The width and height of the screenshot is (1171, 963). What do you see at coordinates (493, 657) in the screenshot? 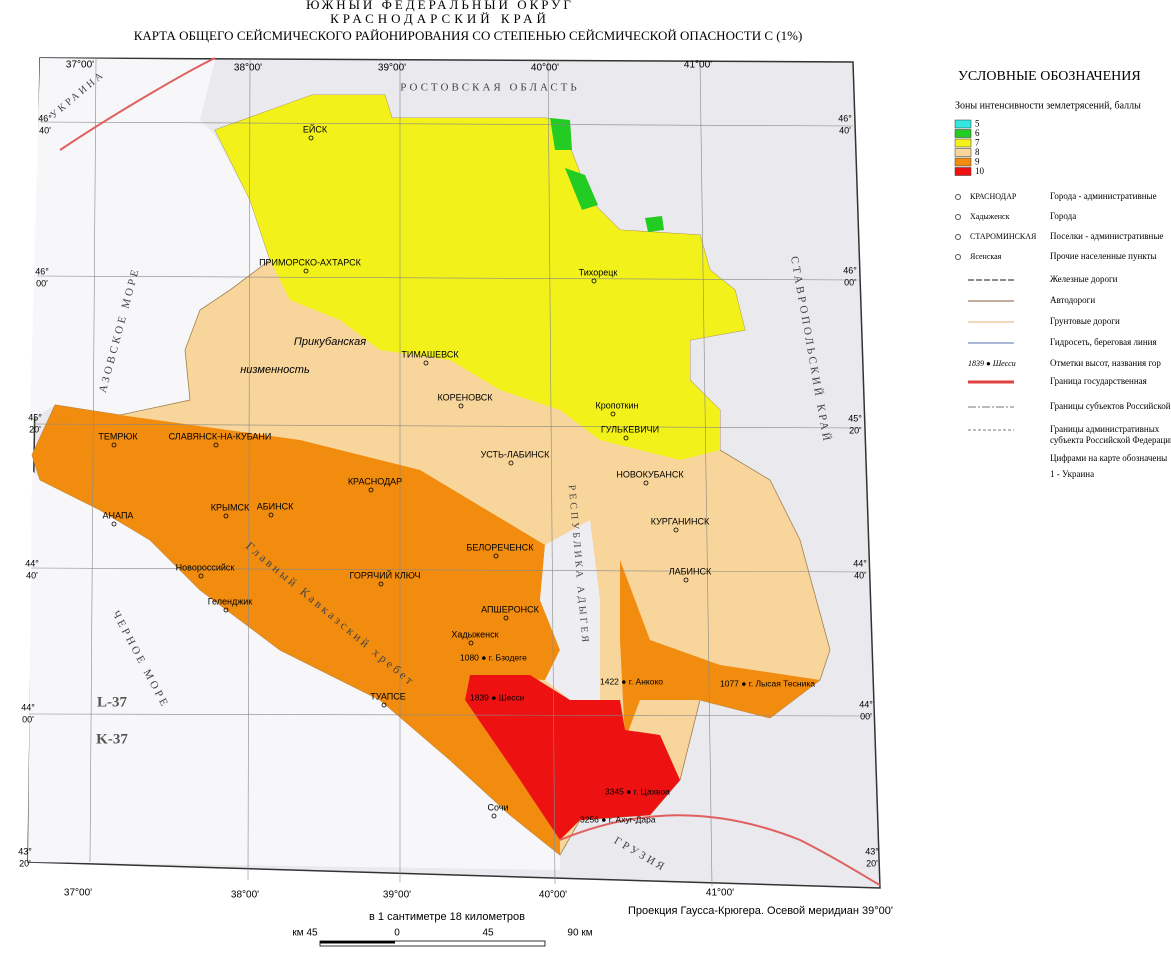
I see `peak-label: 1080 ● г. Бзодеге` at bounding box center [493, 657].